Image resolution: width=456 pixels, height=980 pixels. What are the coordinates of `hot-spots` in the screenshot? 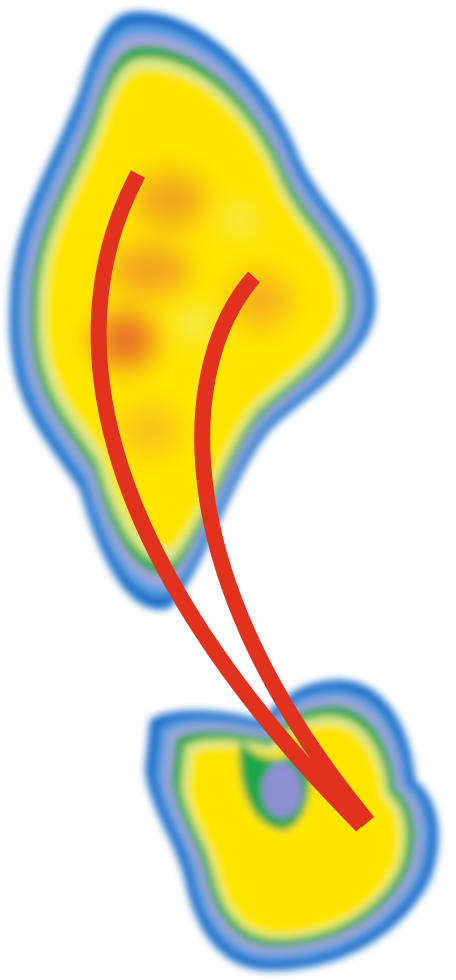 It's located at (192, 313).